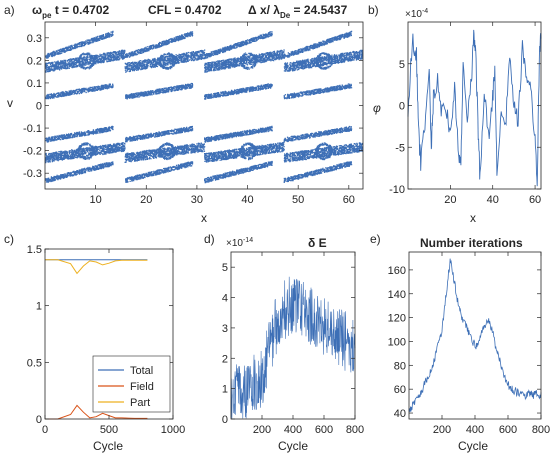  Describe the element at coordinates (80, 10) in the screenshot. I see `panel-a-title-t: t = 0.4702` at that location.